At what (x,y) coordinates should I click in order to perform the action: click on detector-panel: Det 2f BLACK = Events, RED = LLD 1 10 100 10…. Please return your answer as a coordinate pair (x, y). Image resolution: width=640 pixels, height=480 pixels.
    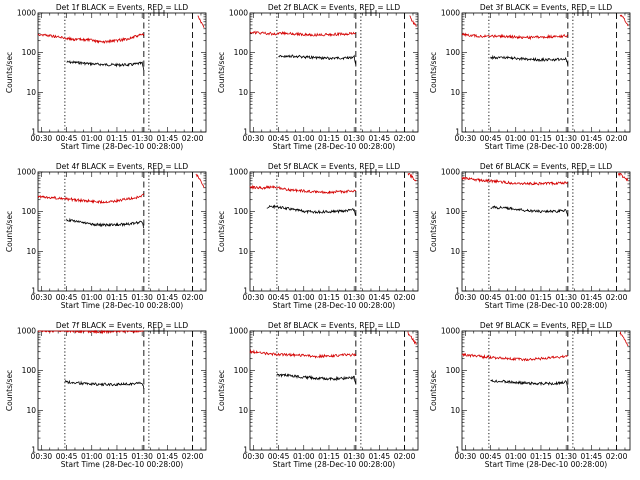
    Looking at the image, I should click on (318, 77).